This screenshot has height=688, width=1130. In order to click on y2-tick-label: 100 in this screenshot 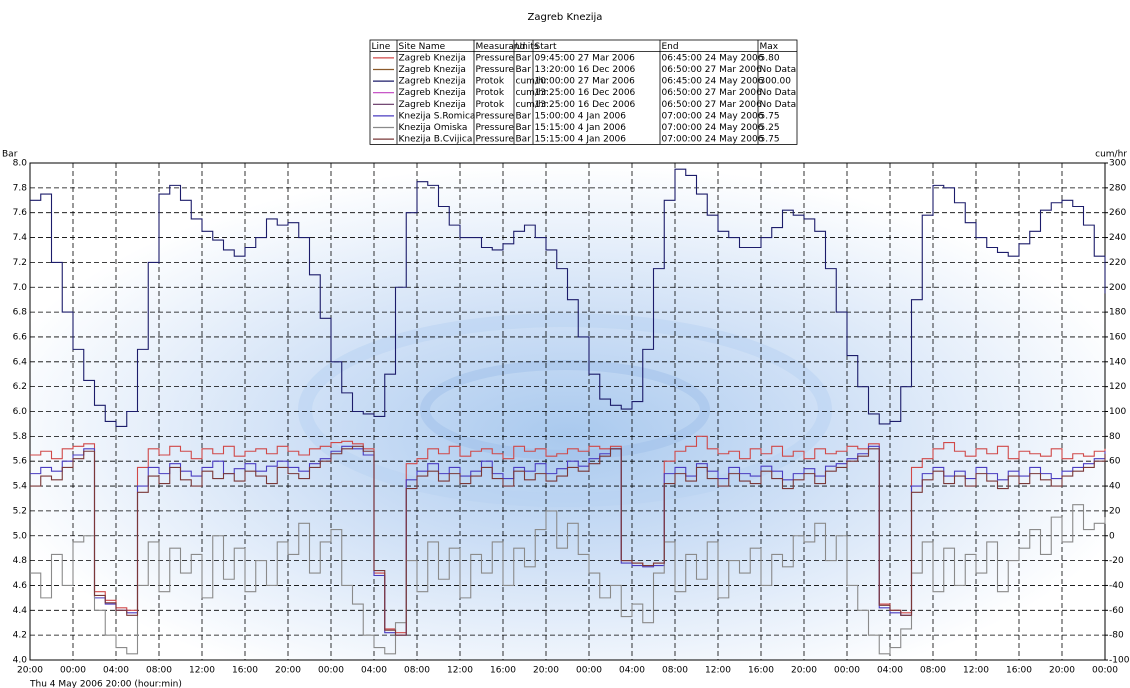, I will do `click(1117, 412)`.